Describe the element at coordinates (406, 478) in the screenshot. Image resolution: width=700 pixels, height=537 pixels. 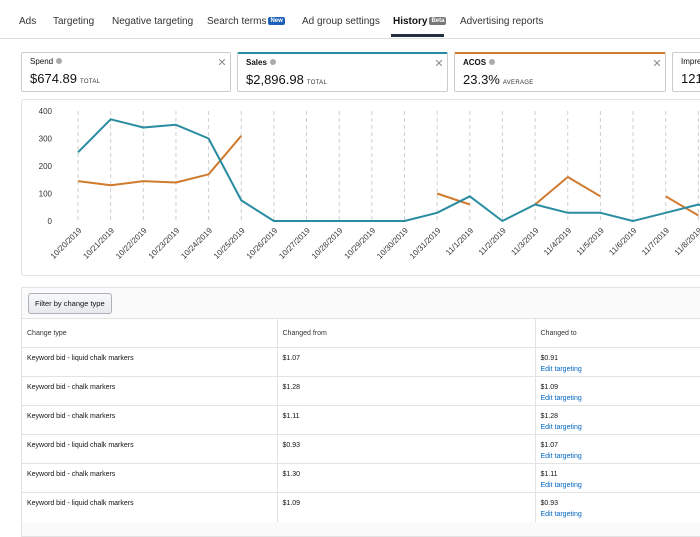
I see `cell: $1.30` at that location.